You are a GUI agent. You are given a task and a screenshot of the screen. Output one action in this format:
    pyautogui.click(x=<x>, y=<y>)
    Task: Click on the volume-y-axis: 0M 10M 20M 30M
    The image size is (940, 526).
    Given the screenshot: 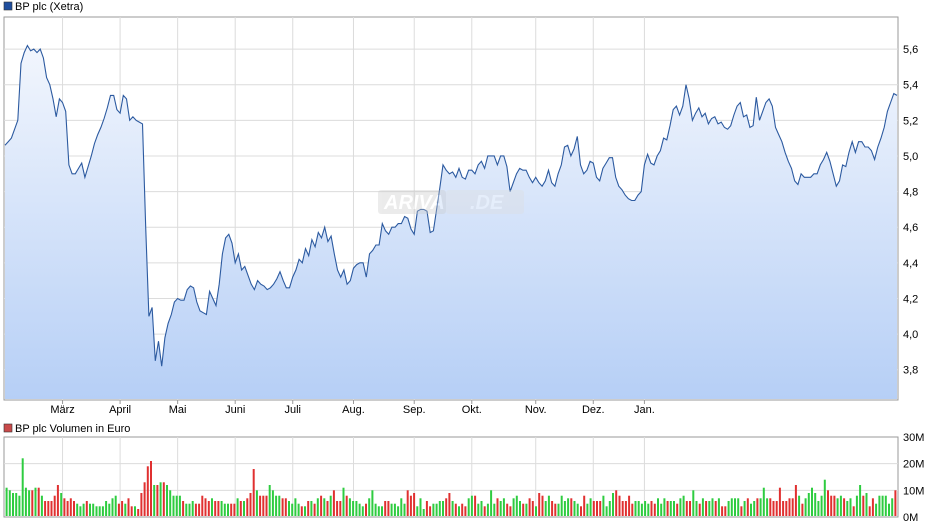 What is the action you would take?
    pyautogui.click(x=913, y=478)
    